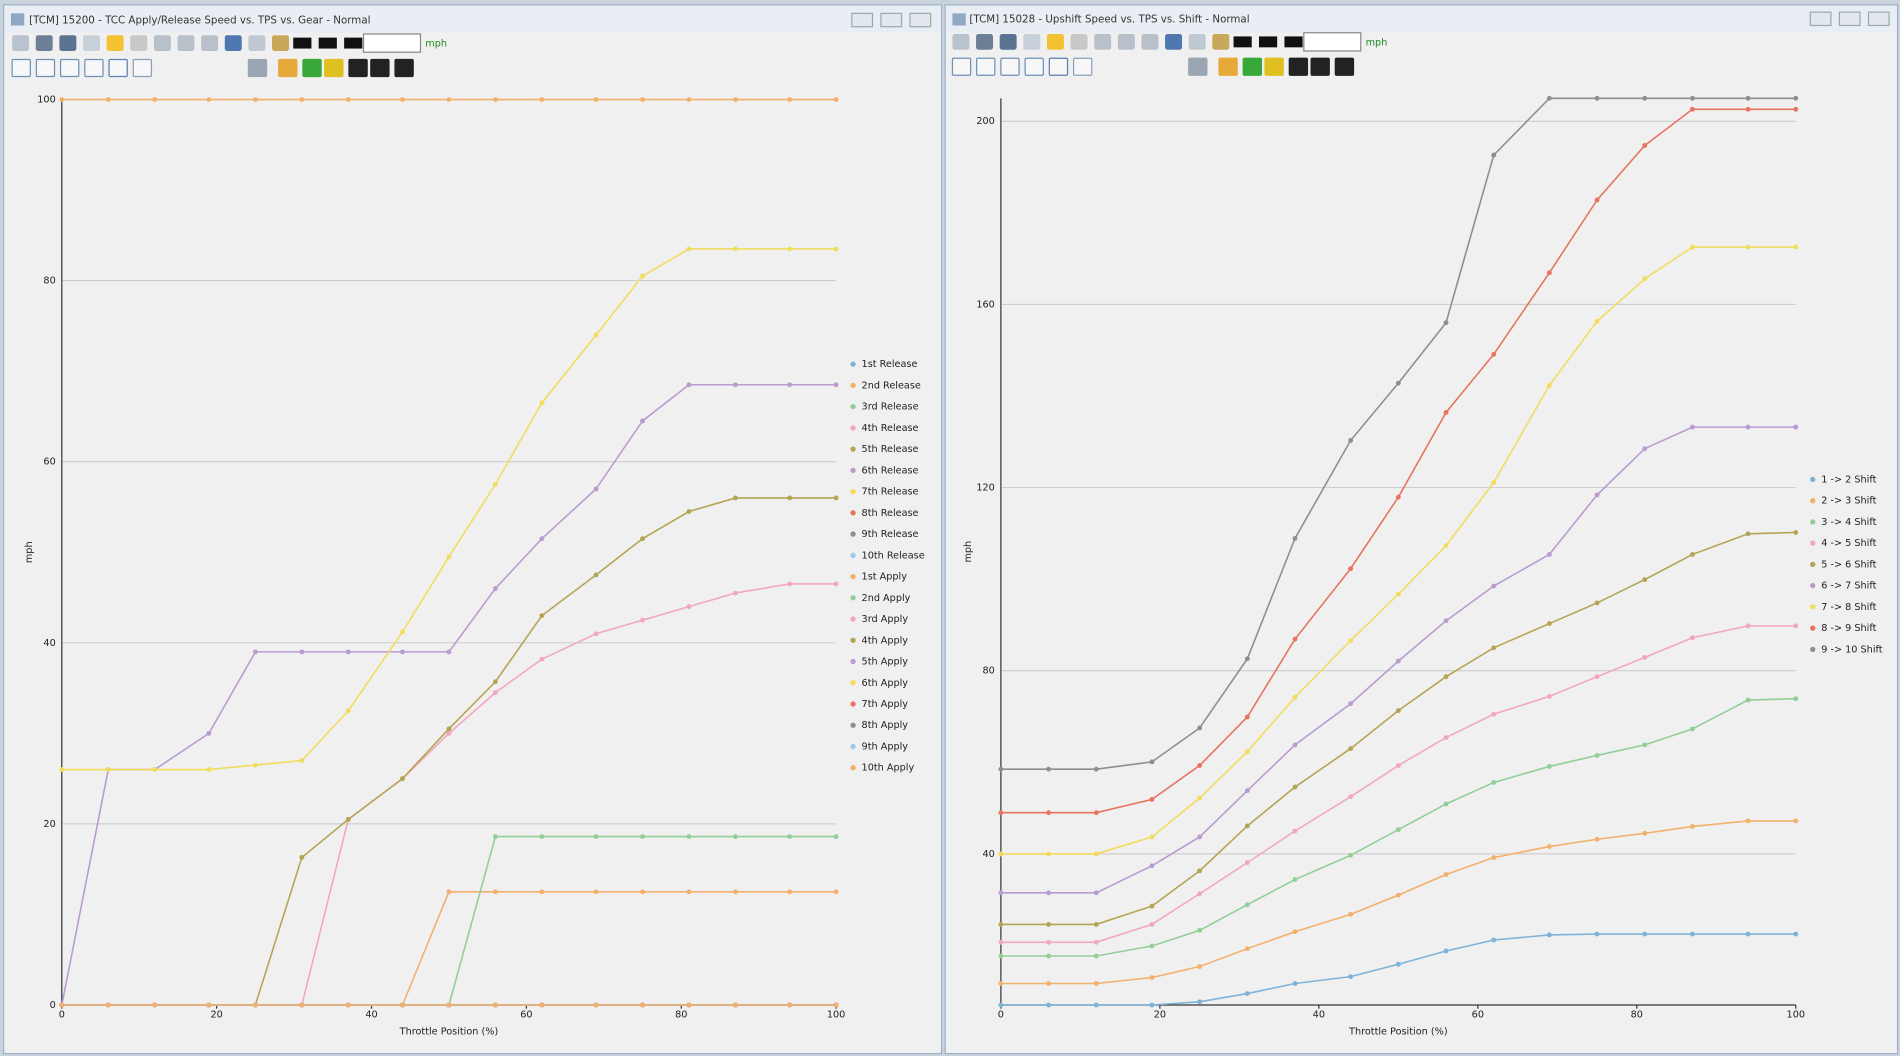 The image size is (1900, 1056). What do you see at coordinates (49, 824) in the screenshot?
I see `y-tick-label: 20` at bounding box center [49, 824].